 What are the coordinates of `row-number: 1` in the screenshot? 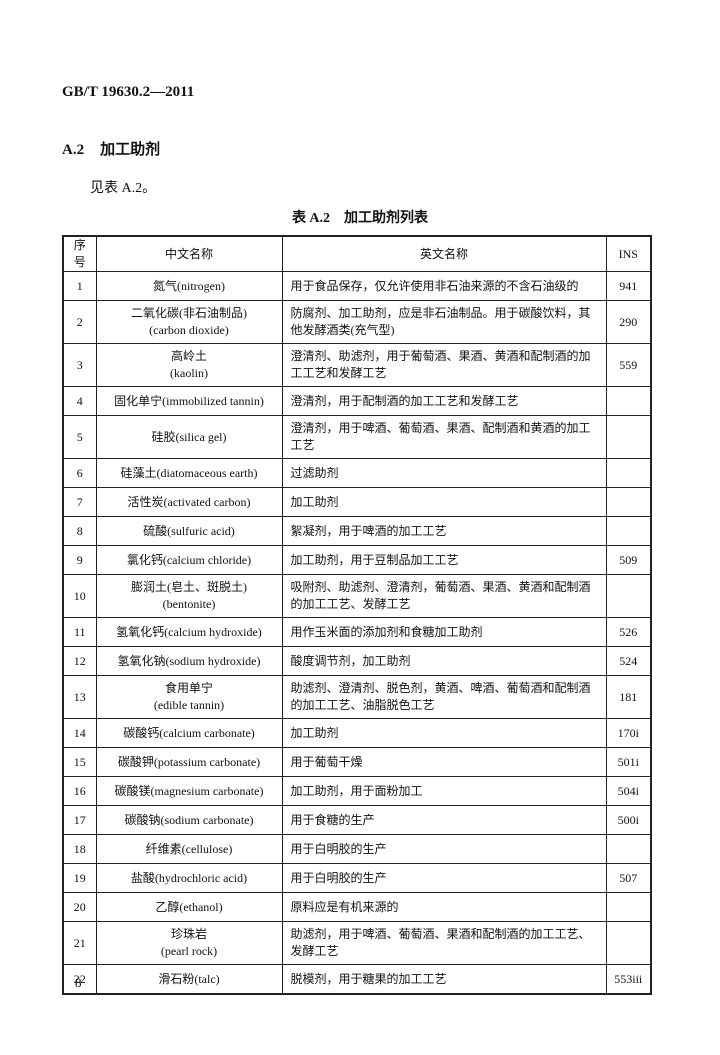 It's located at (79, 286).